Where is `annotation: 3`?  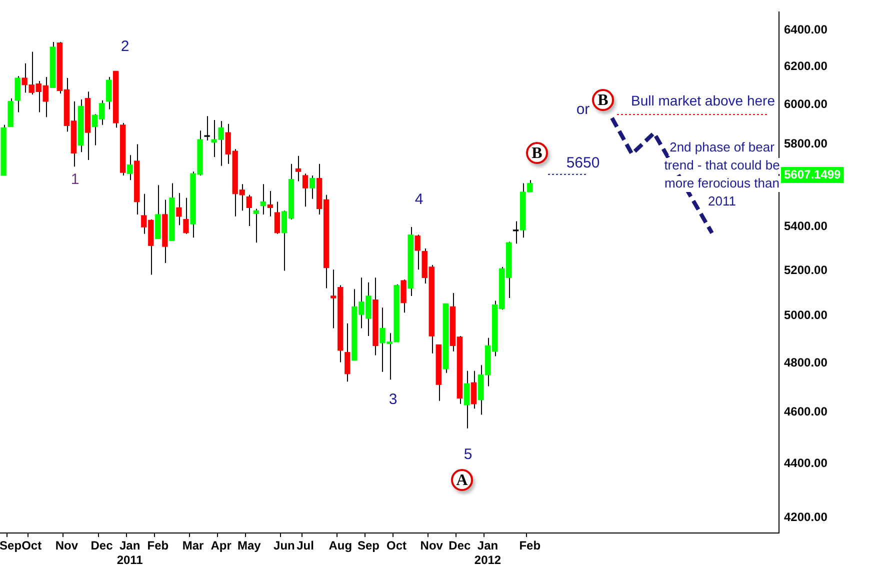 annotation: 3 is located at coordinates (393, 399).